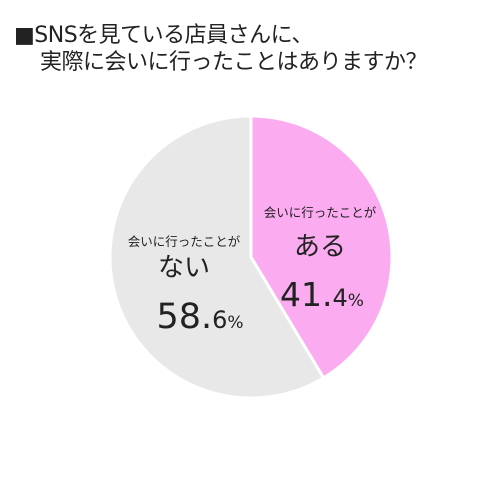 This screenshot has width=500, height=500. I want to click on slice-label-group-no: 会いに行ったことが ない 58.6%, so click(186, 285).